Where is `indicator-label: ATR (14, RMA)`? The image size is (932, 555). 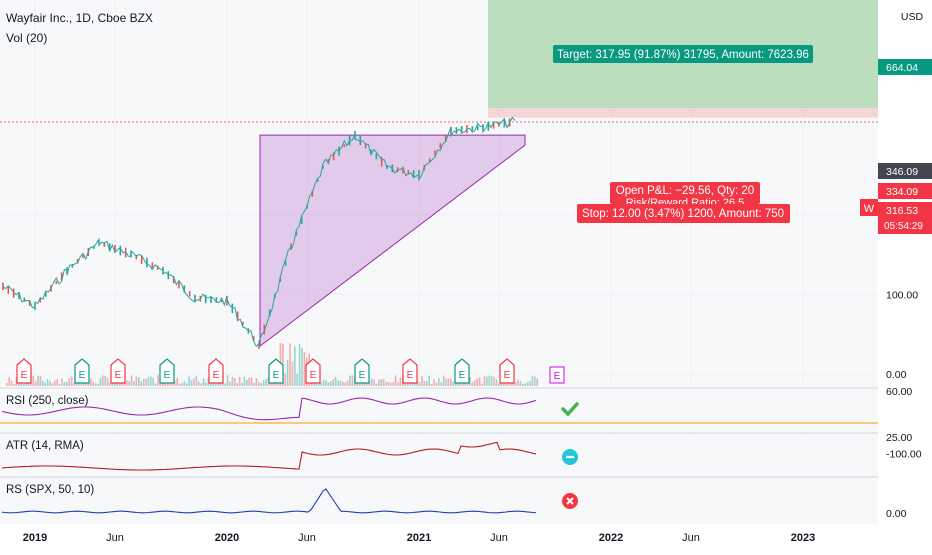
indicator-label: ATR (14, RMA) is located at coordinates (45, 446).